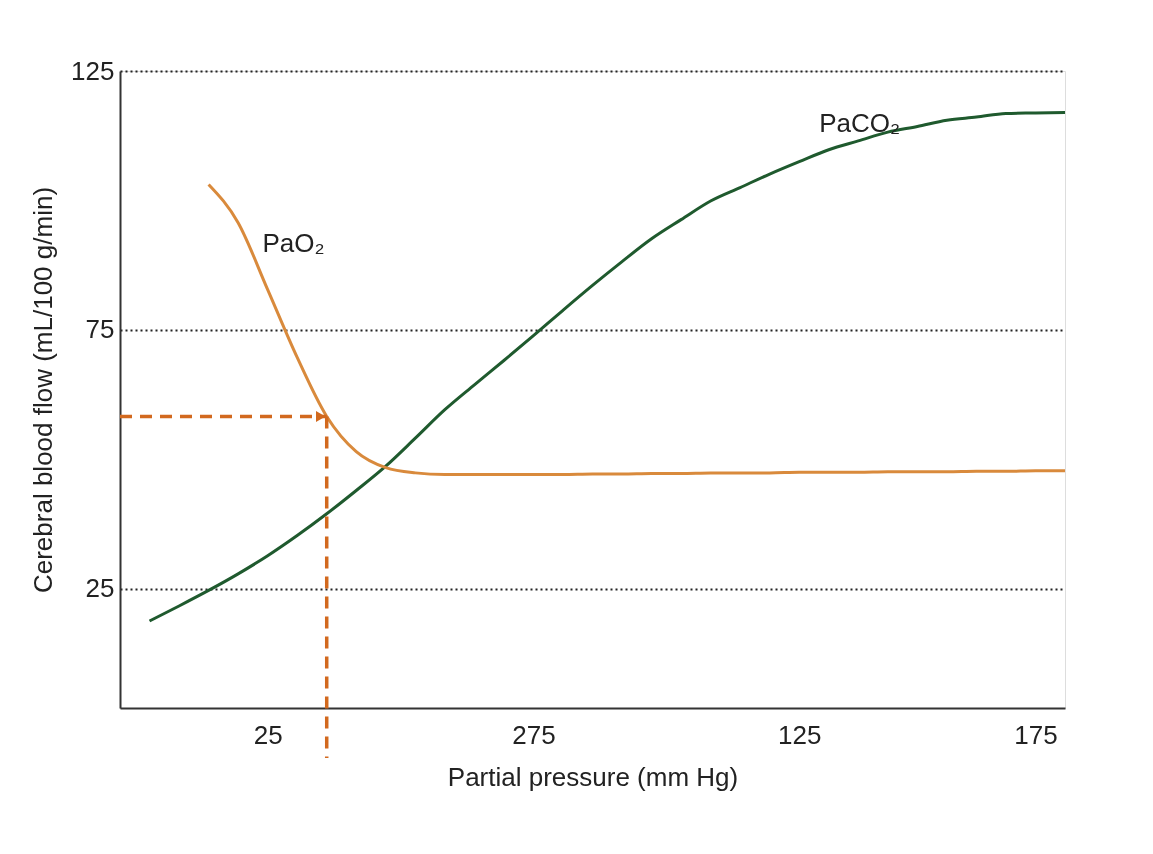 Image resolution: width=1153 pixels, height=854 pixels. What do you see at coordinates (1036, 734) in the screenshot?
I see `x-tick-label: 175` at bounding box center [1036, 734].